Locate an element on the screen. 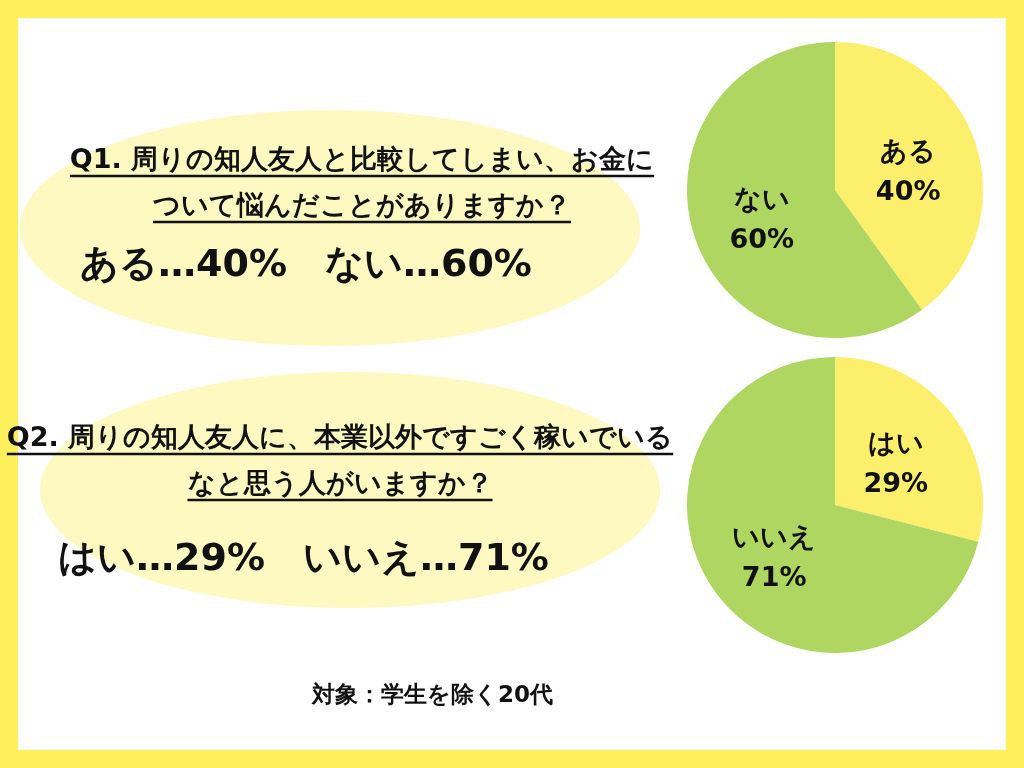 Image resolution: width=1024 pixels, height=768 pixels. data-label: 40% is located at coordinates (908, 191).